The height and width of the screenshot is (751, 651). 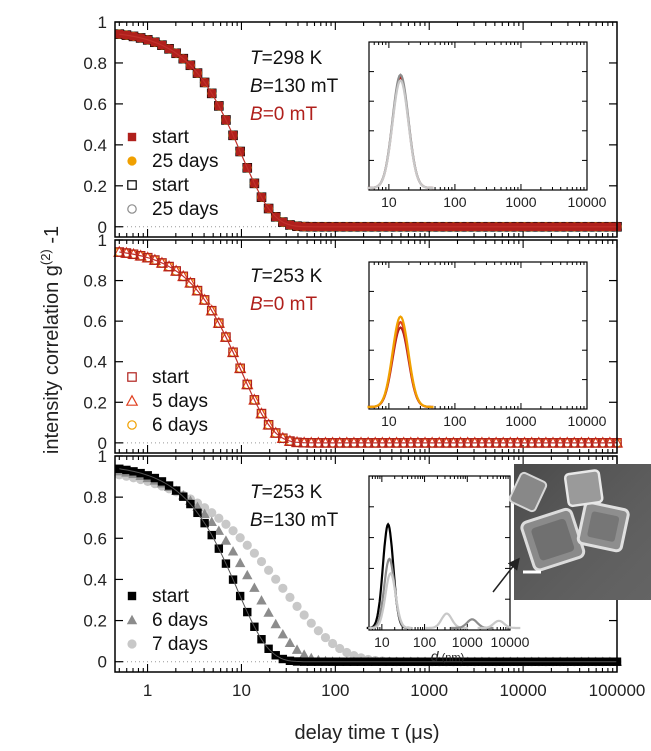 I want to click on annotation-text: T=298 K, so click(x=286, y=58).